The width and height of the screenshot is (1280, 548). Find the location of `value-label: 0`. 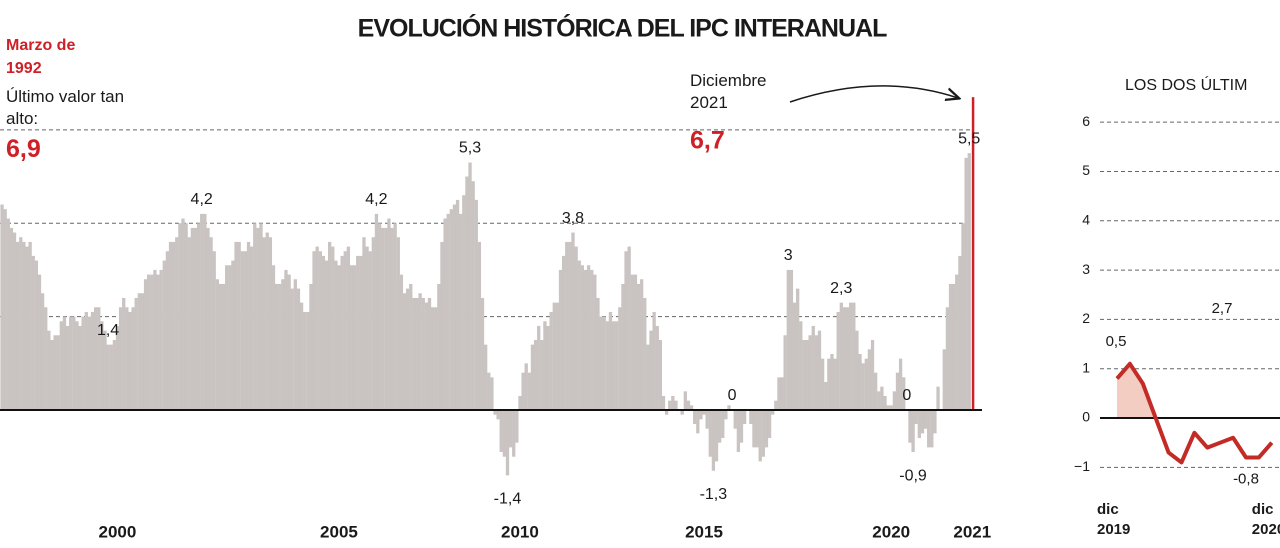

value-label: 0 is located at coordinates (732, 395).